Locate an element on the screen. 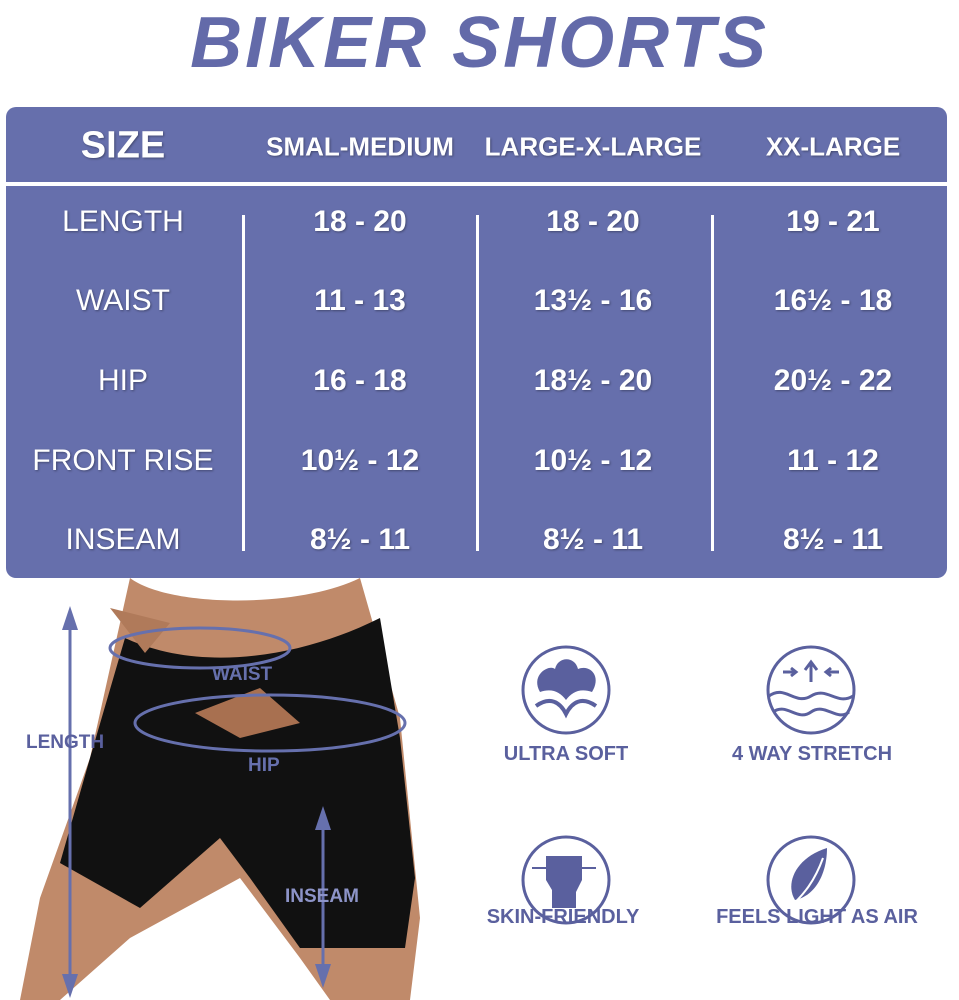 The image size is (959, 1000). feather-icon is located at coordinates (811, 880).